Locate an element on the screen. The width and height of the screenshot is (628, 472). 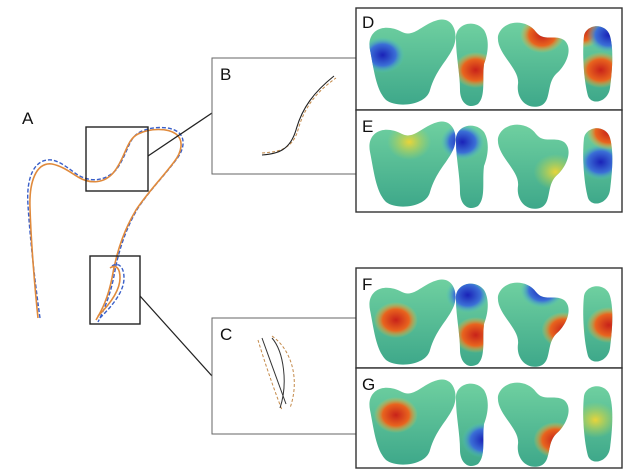
panel-label-a: A is located at coordinates (28, 118).